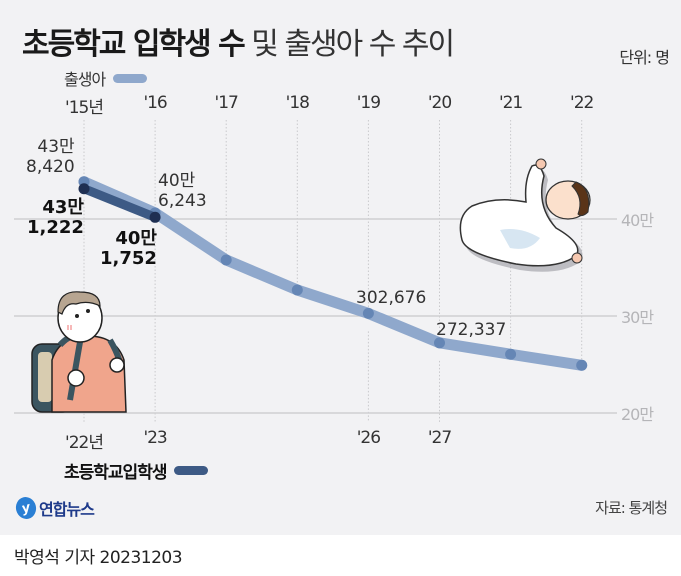  I want to click on x-tick-label-top: '22, so click(582, 103).